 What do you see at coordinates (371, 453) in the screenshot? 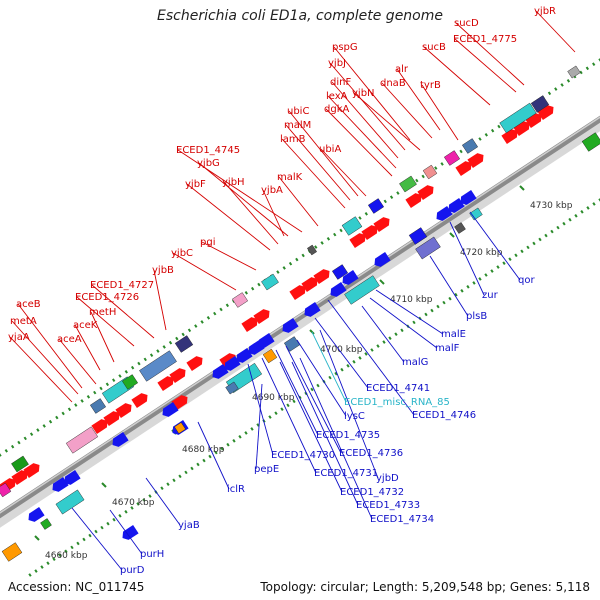
I see `reverse-gene-label: ECED1_4736` at bounding box center [371, 453].